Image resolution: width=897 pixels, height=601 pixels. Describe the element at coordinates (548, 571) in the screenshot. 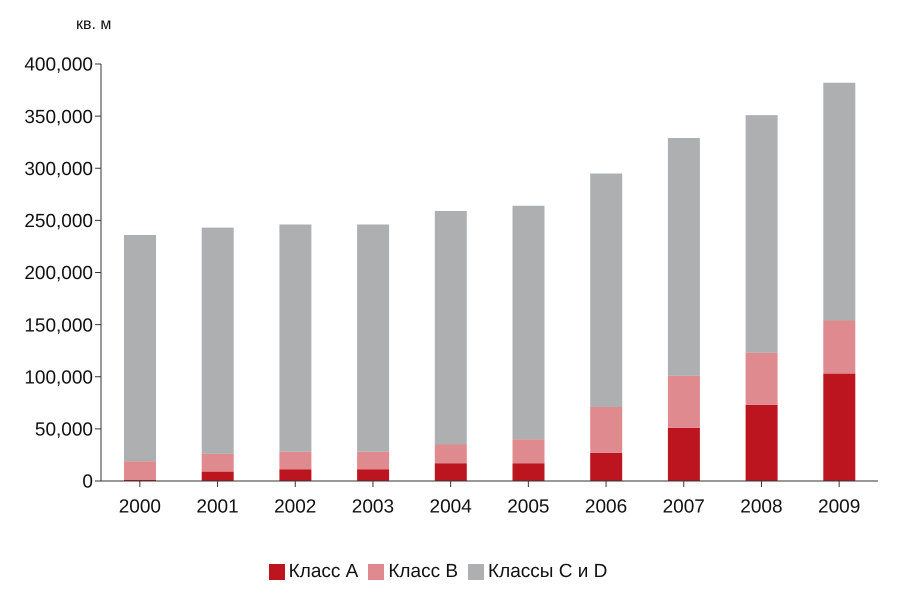

I see `legend-label: Классы C и D` at that location.